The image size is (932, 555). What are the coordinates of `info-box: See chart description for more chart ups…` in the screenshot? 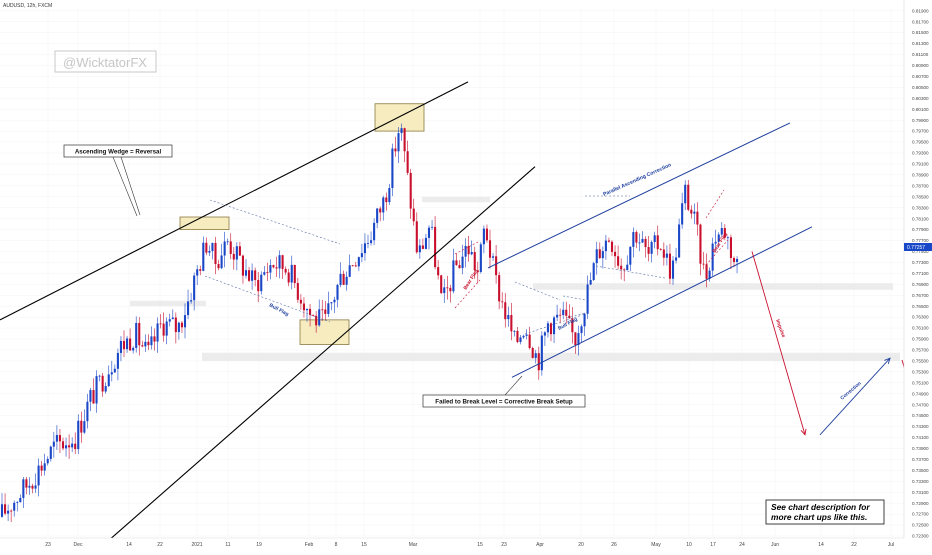 It's located at (825, 512).